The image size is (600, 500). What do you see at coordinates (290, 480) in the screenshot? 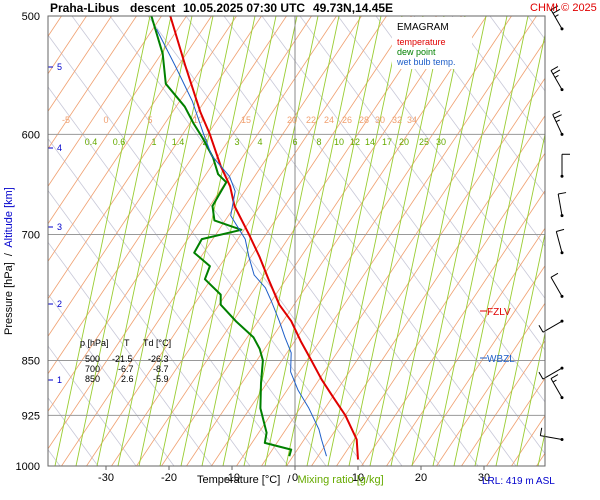
I see `x-axis-title: Temperature [°C] / Mixing ratio [g/kg]` at bounding box center [290, 480].